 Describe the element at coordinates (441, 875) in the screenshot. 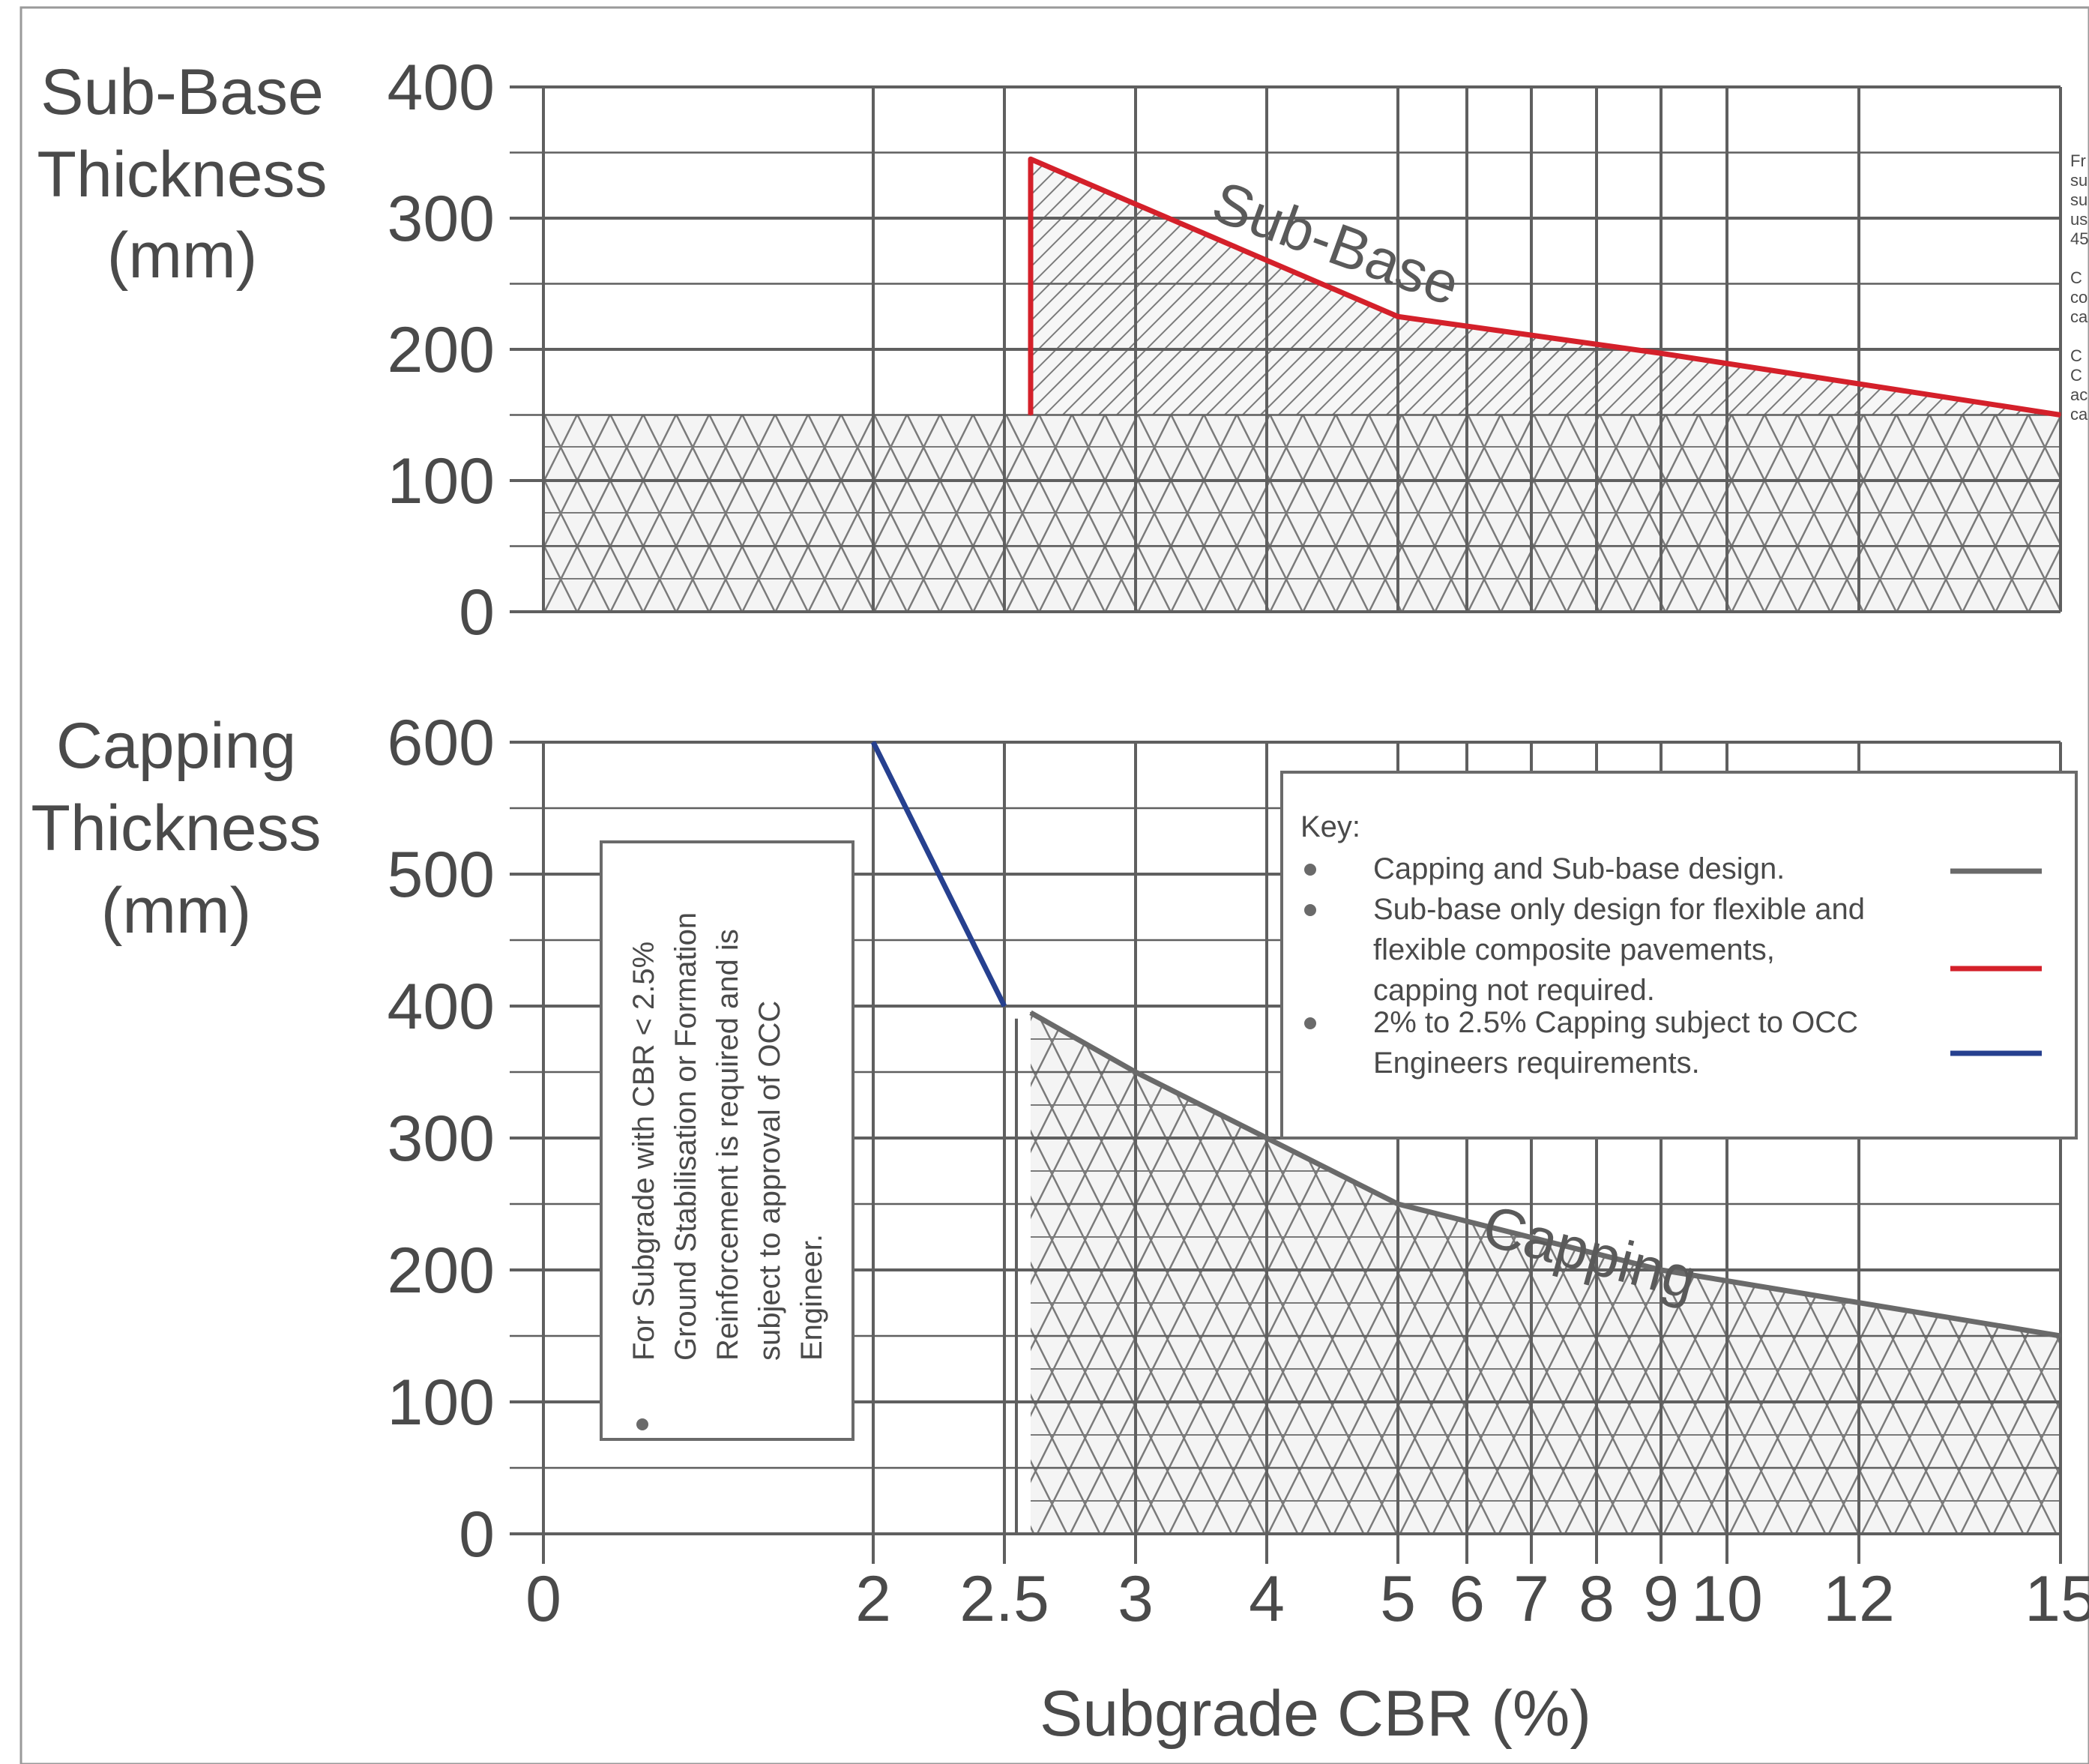

I see `y-tick-label: 500` at that location.